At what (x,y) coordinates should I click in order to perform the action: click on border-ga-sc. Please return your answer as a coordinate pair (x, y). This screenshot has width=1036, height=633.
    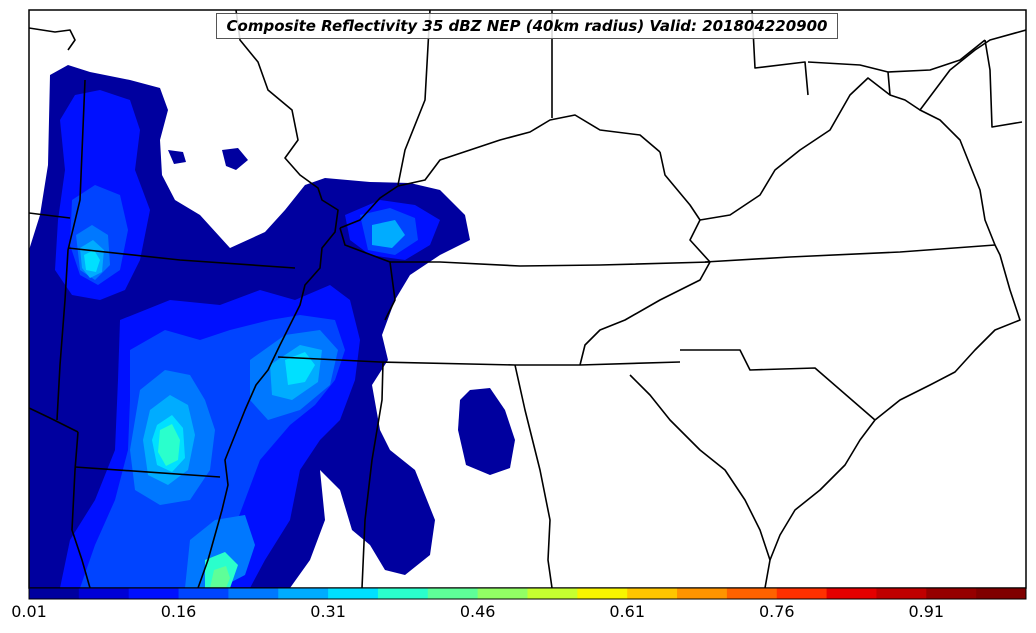
    Looking at the image, I should click on (700, 481).